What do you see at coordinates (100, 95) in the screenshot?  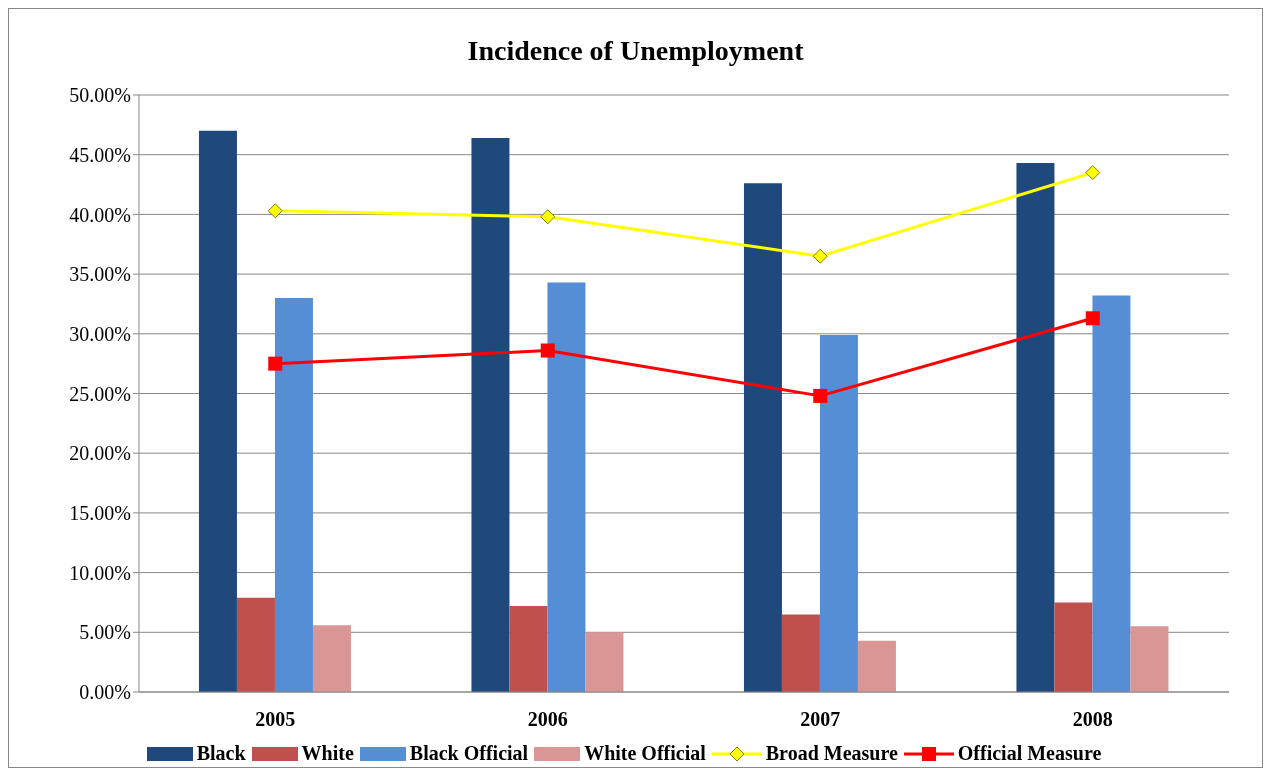 I see `y-tick-label: 50.00%` at bounding box center [100, 95].